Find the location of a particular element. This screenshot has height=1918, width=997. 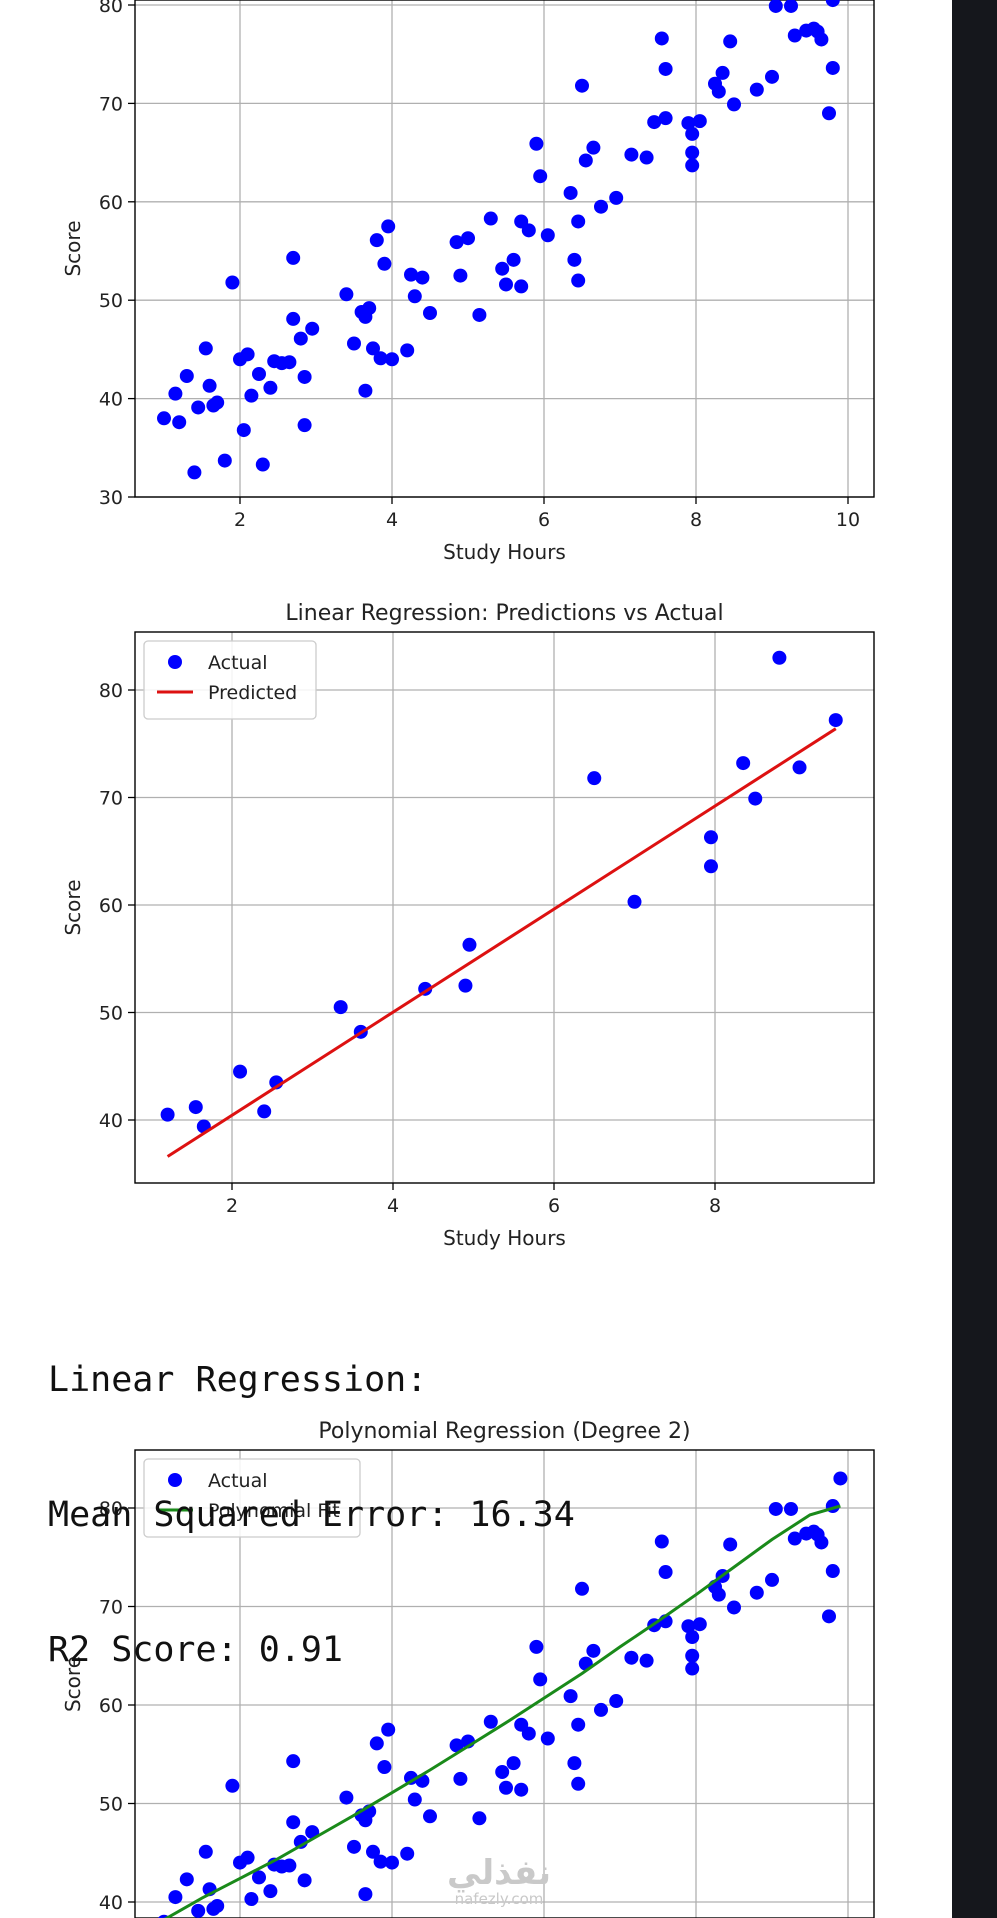

mse-line: Mean Squared Error: 16.34 is located at coordinates (311, 1515).